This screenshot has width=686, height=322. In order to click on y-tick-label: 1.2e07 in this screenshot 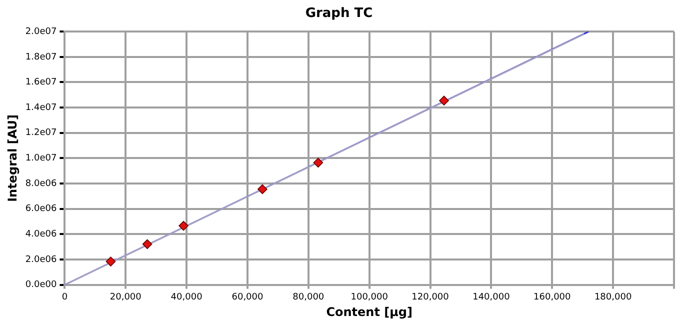, I will do `click(41, 133)`.